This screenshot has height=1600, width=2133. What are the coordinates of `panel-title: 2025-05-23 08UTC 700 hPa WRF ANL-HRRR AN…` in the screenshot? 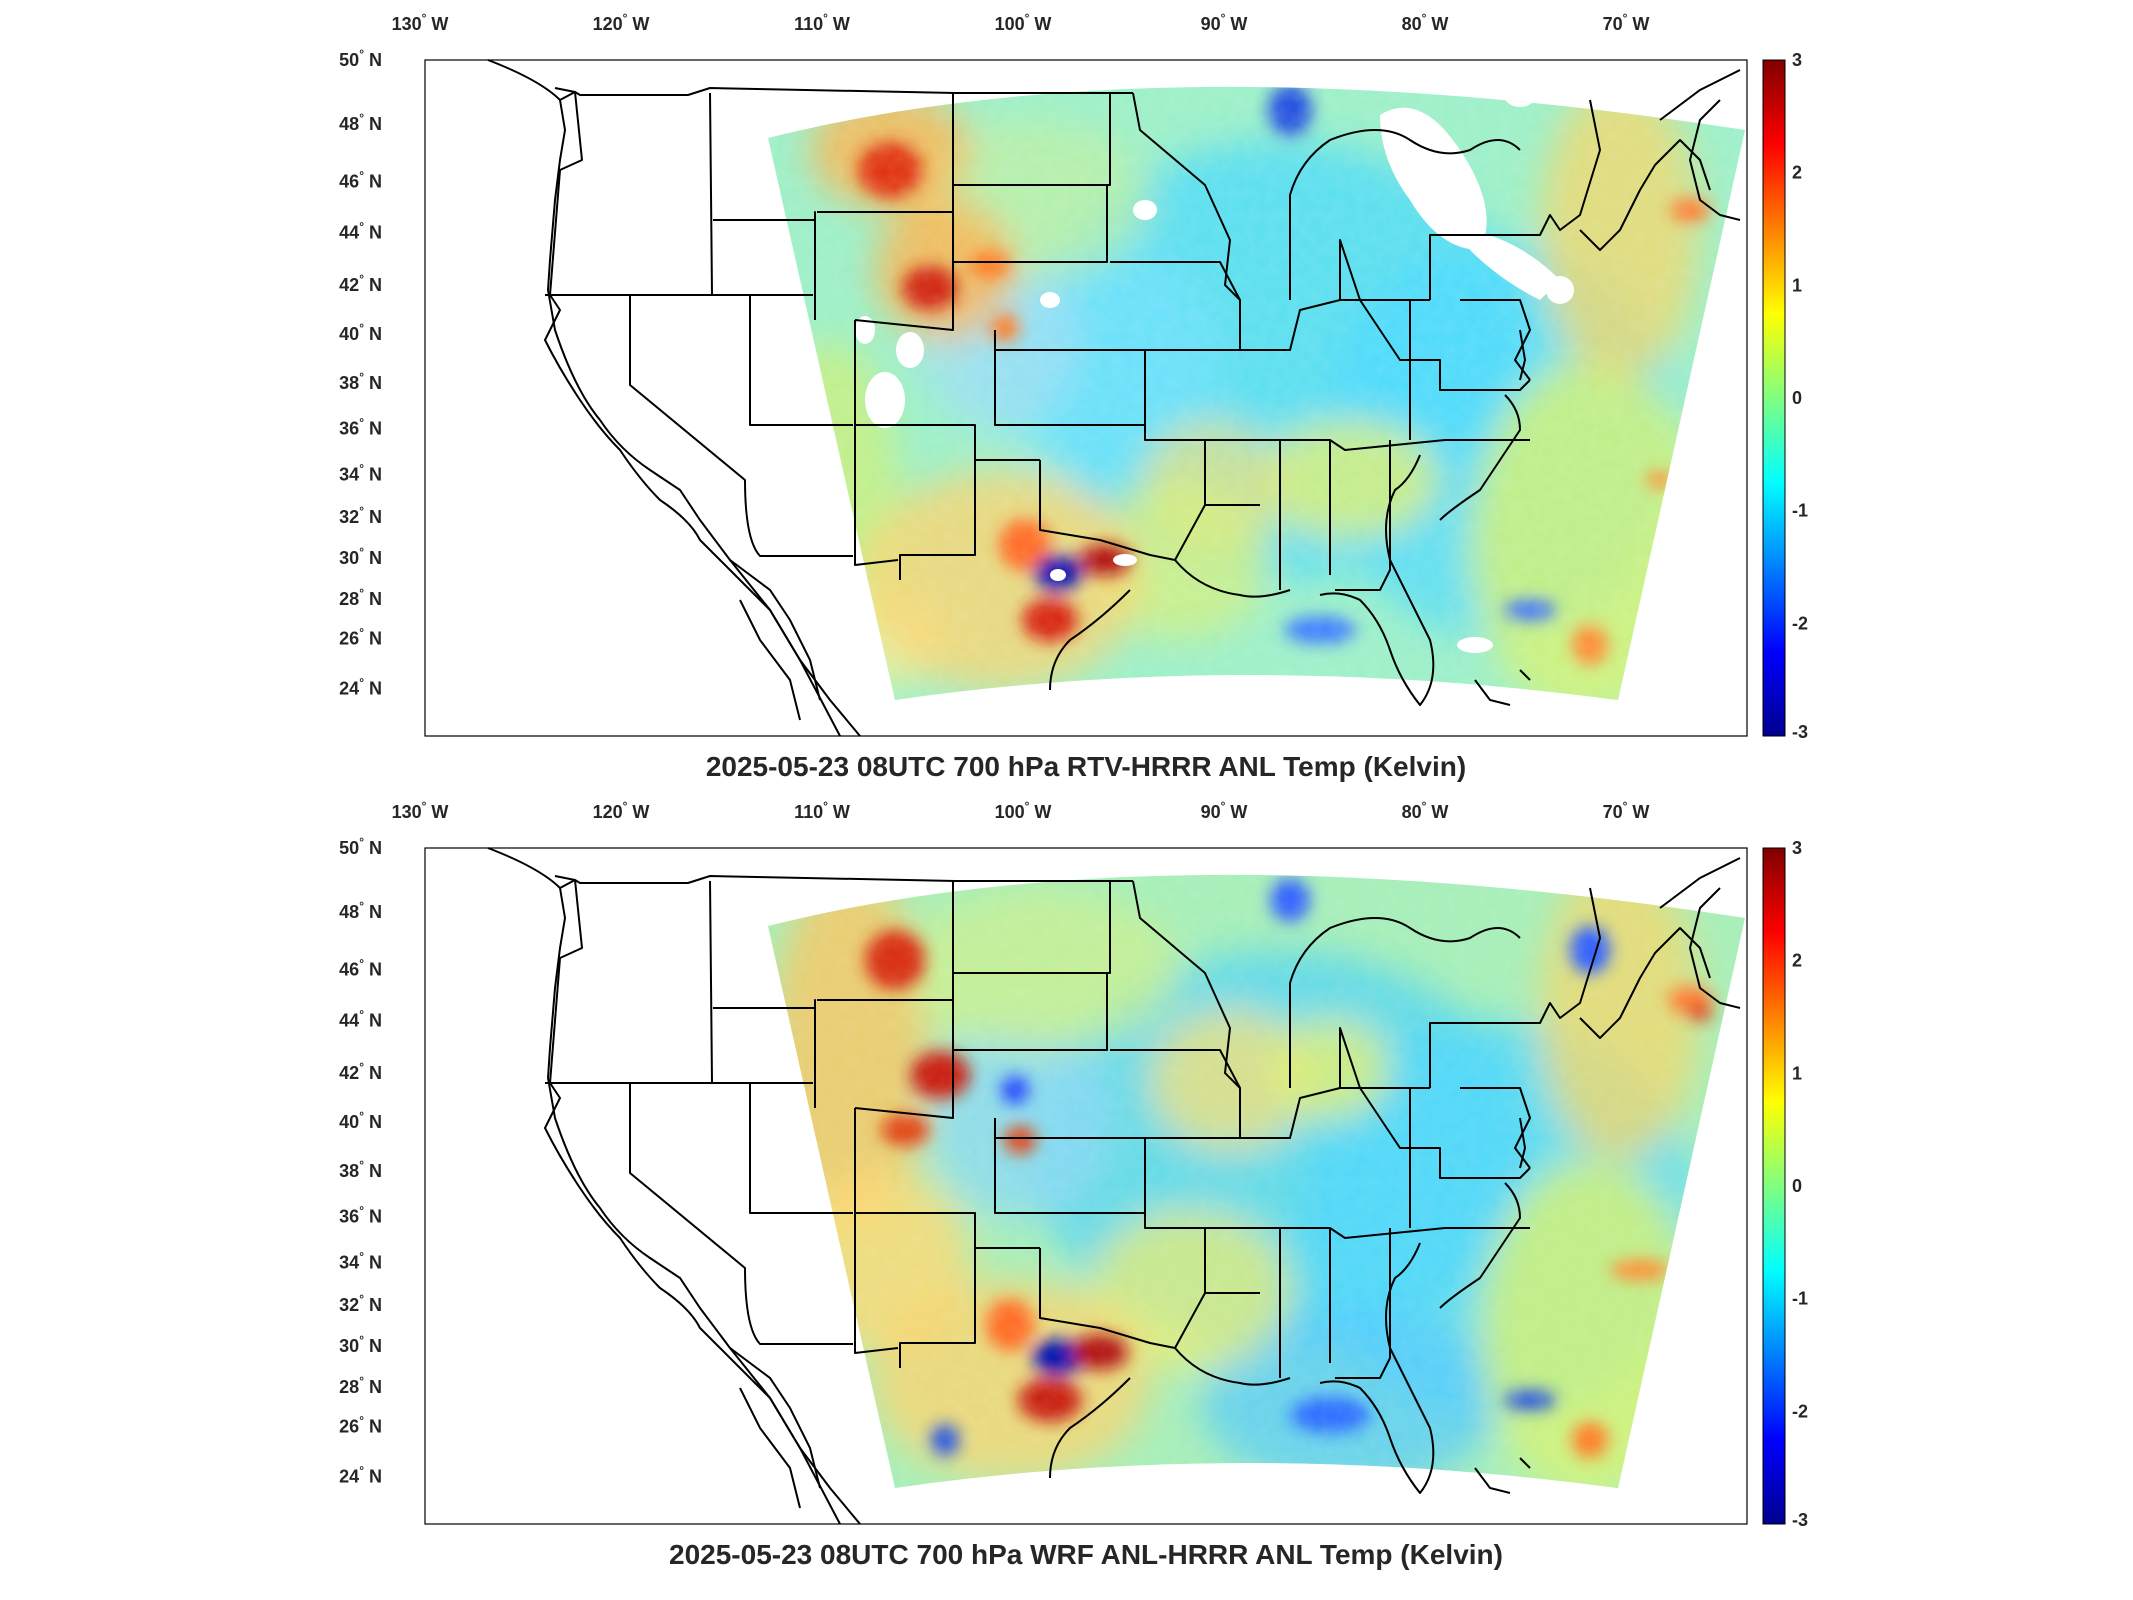 It's located at (1086, 1554).